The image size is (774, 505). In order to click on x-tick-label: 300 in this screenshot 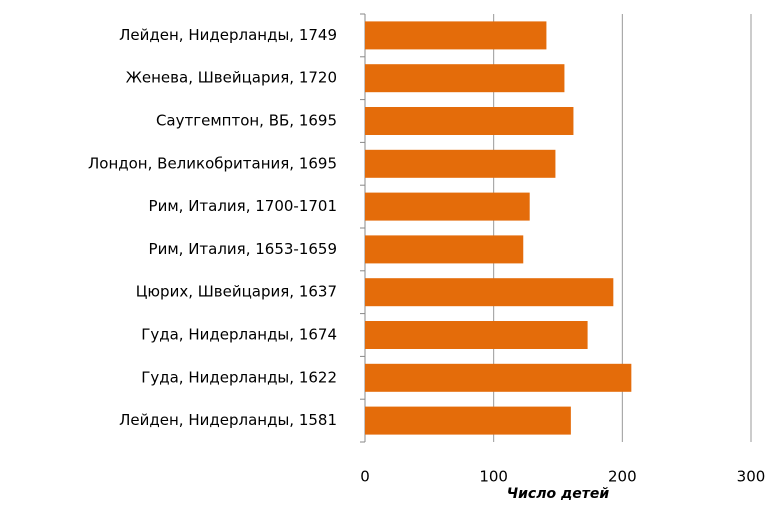, I will do `click(751, 477)`.